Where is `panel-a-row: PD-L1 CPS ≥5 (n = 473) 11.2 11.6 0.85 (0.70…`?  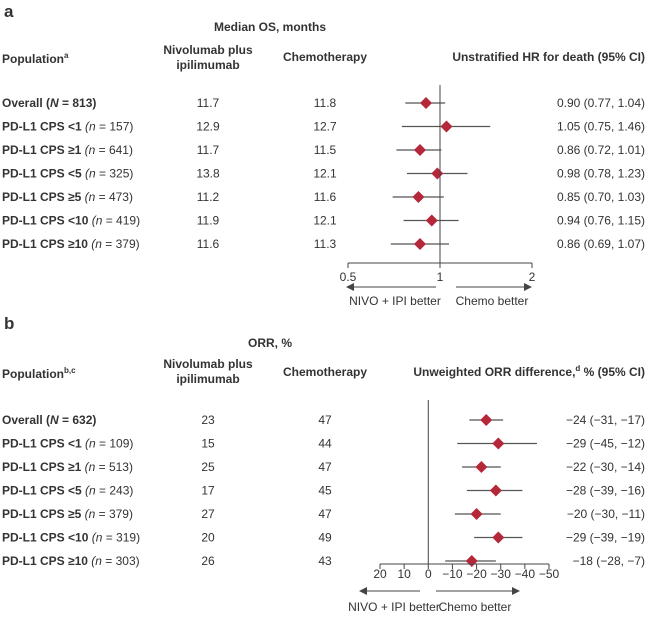 panel-a-row: PD-L1 CPS ≥5 (n = 473) 11.2 11.6 0.85 (0.70… is located at coordinates (323, 197).